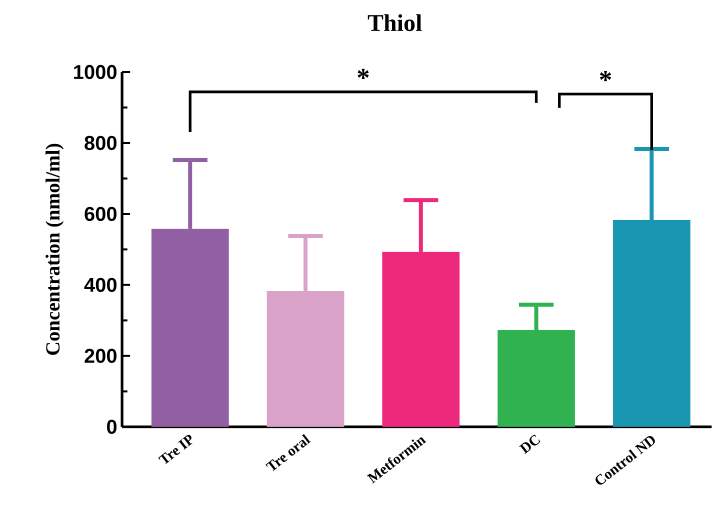  I want to click on chart-title: Thiol, so click(395, 23).